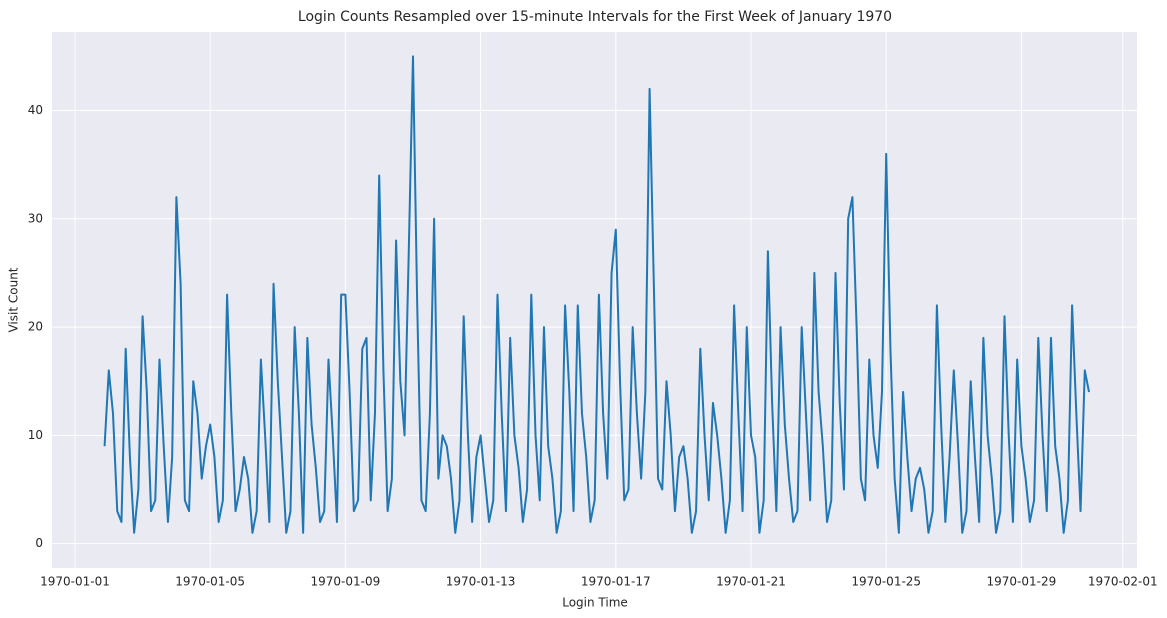  Describe the element at coordinates (886, 582) in the screenshot. I see `x-tick-label: 1970-01-25` at that location.